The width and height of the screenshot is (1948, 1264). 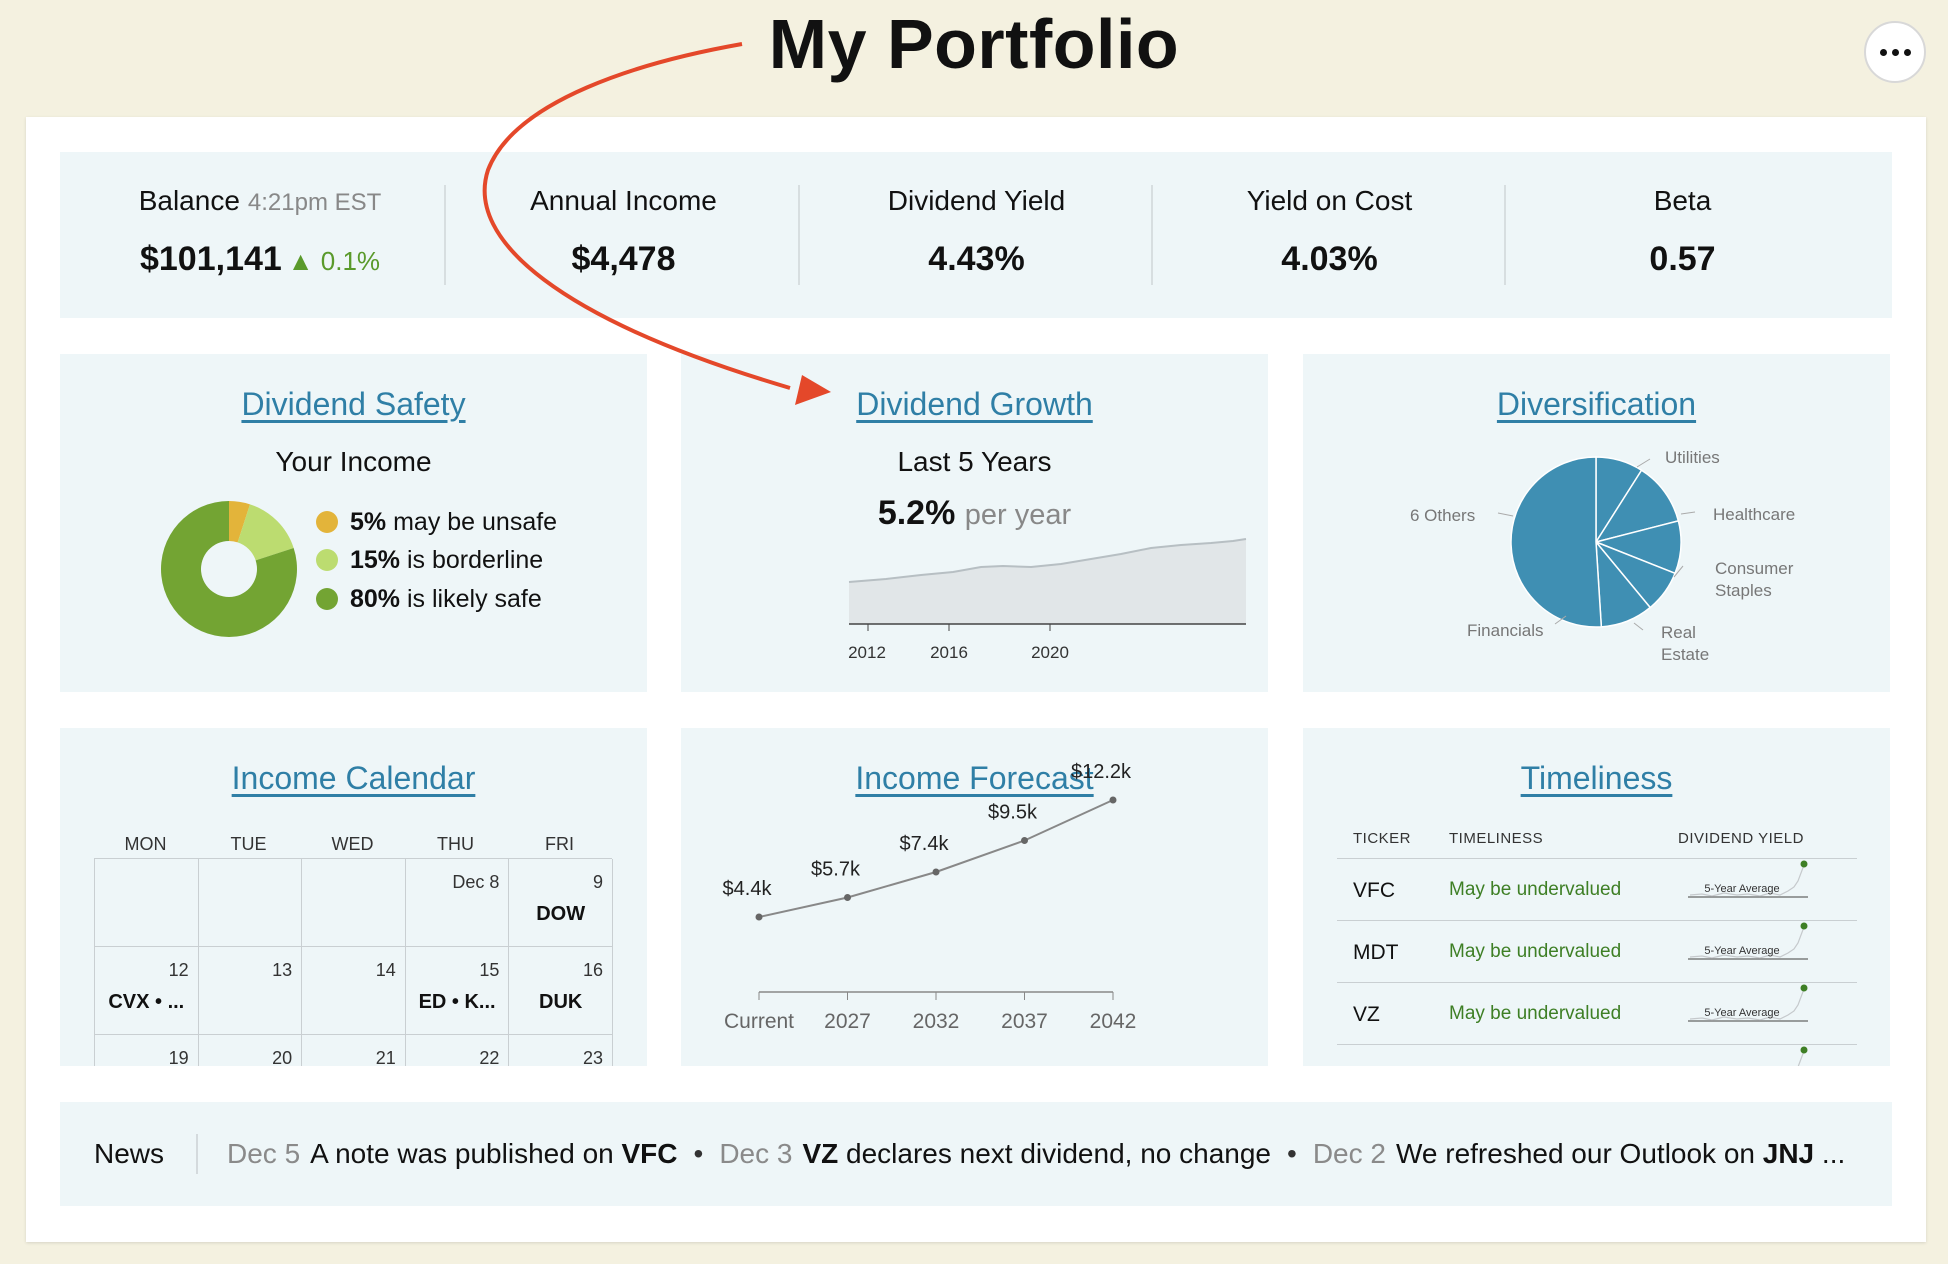 What do you see at coordinates (974, 404) in the screenshot?
I see `dividend-growth-link: Dividend Growth` at bounding box center [974, 404].